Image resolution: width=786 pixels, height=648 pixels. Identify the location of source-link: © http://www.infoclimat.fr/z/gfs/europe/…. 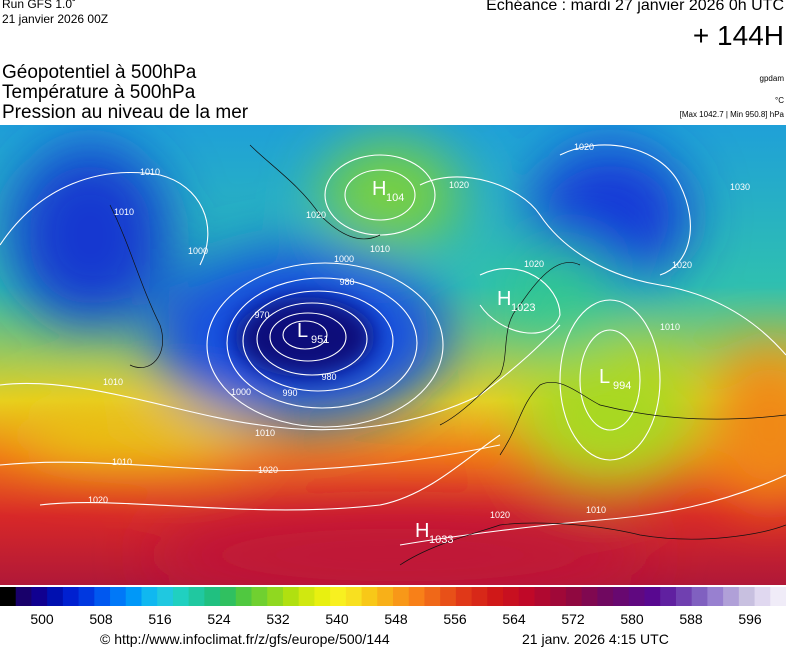
(245, 639).